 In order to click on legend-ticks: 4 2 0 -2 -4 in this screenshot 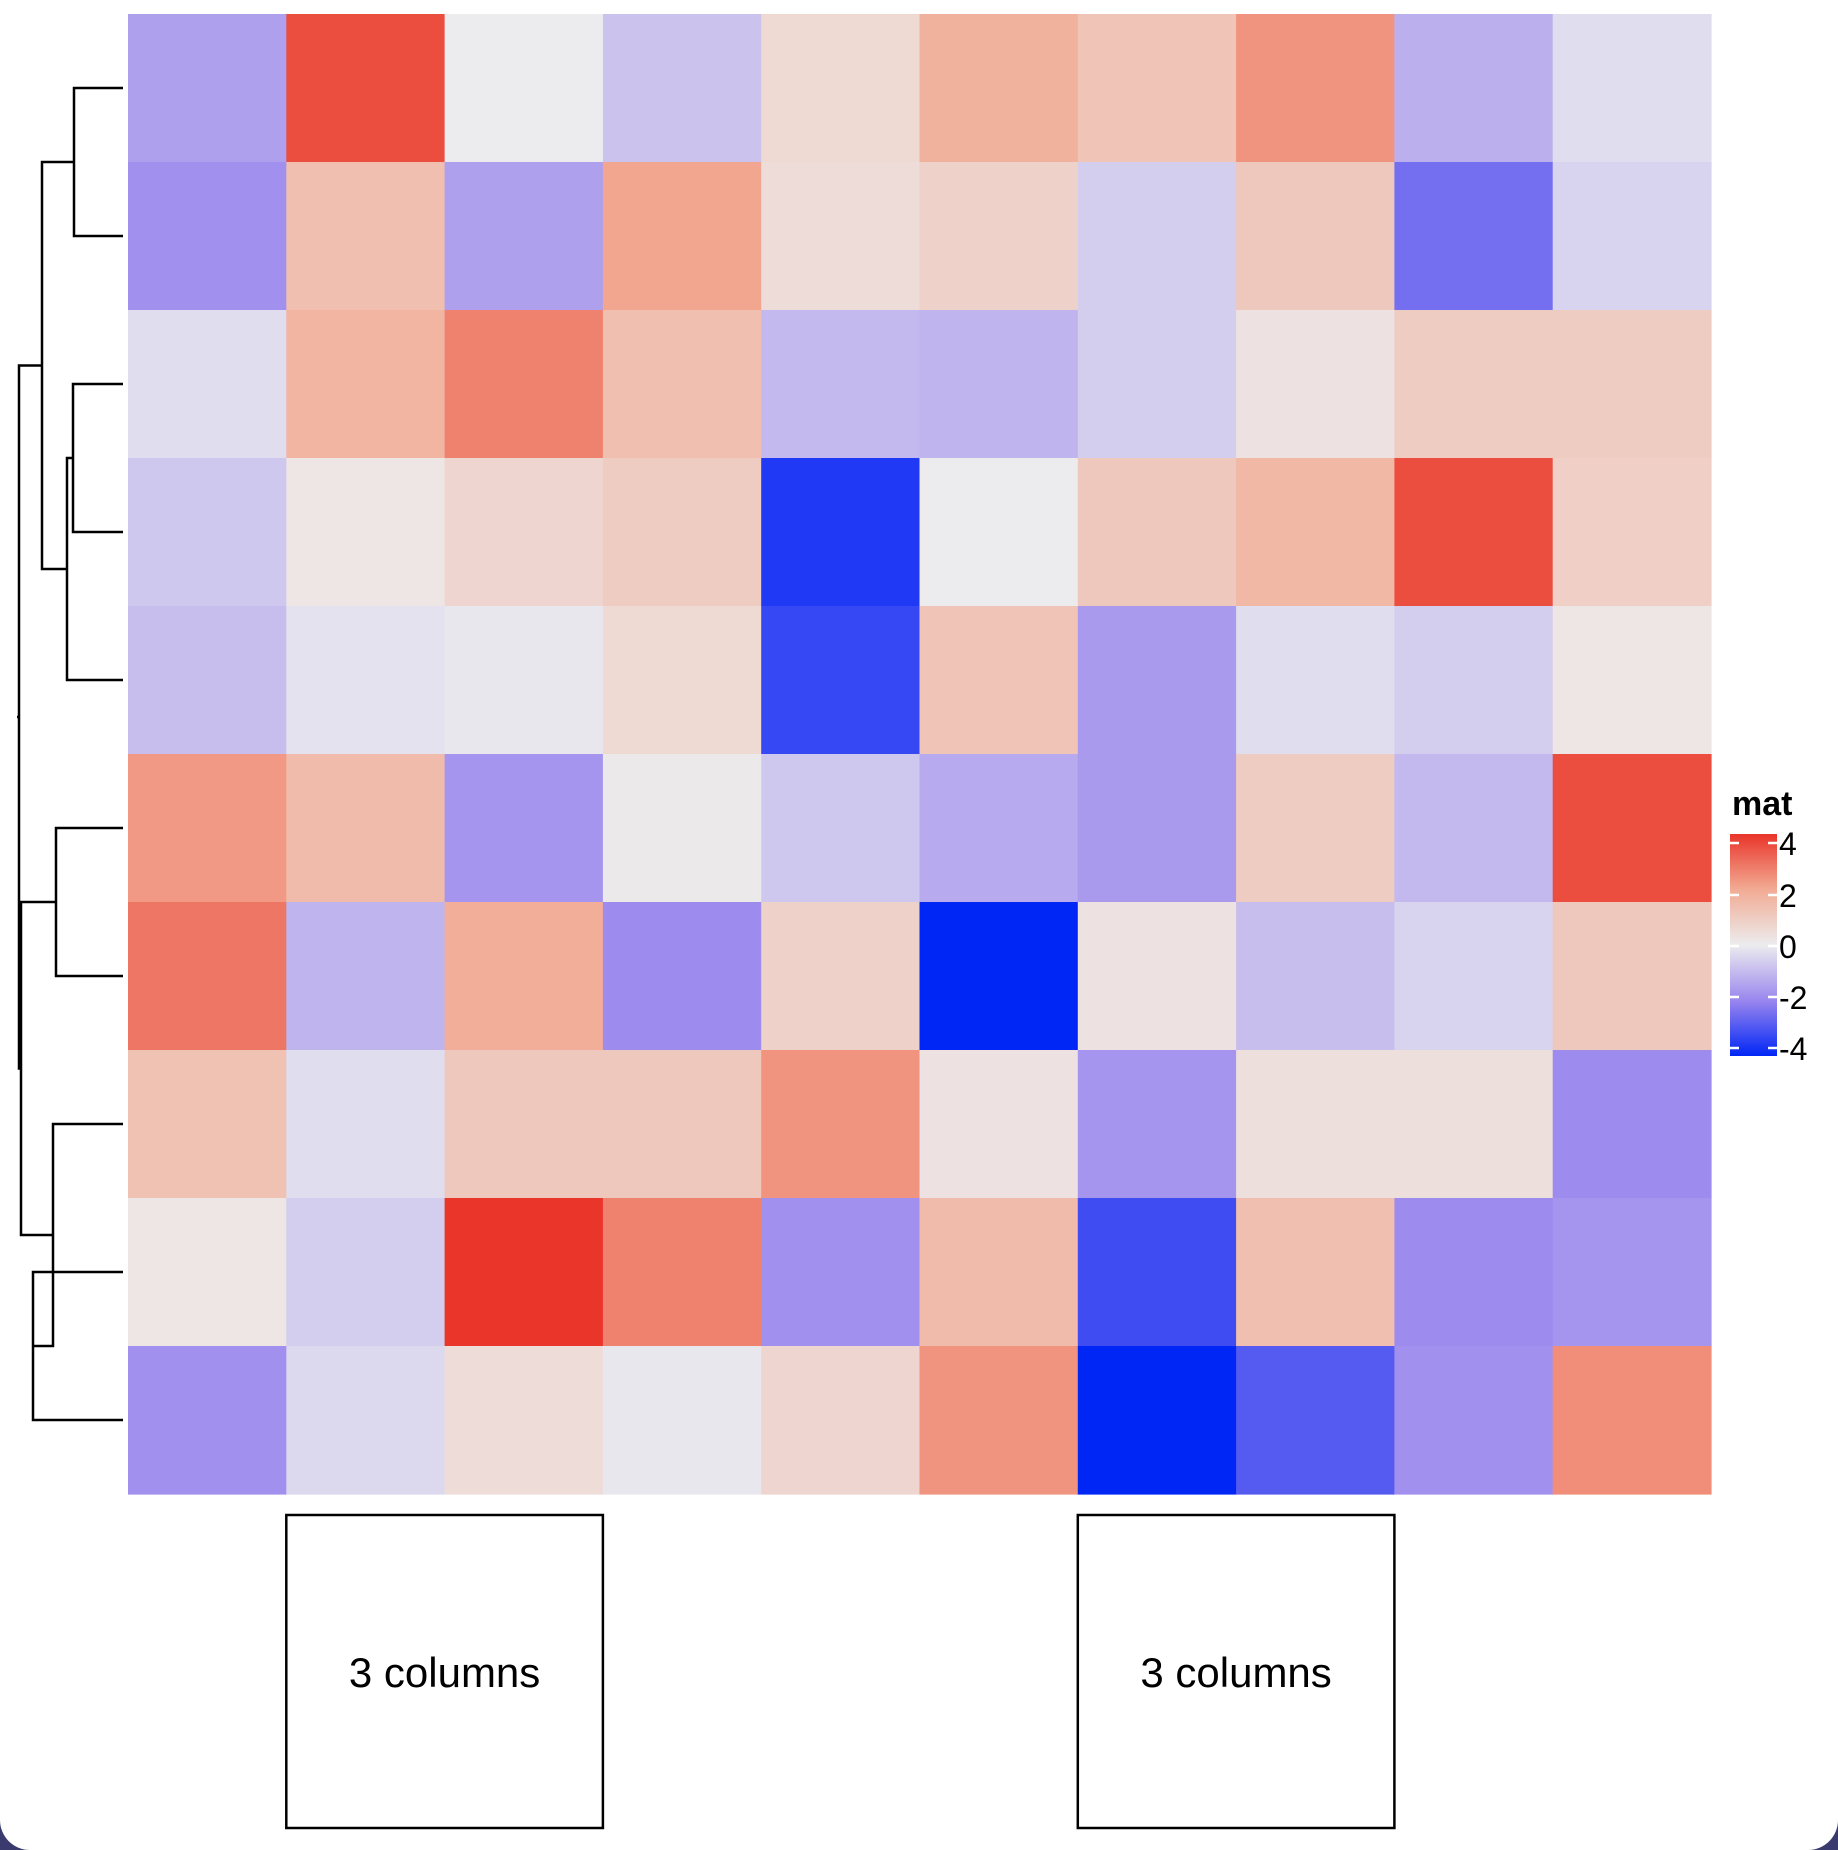, I will do `click(1768, 946)`.